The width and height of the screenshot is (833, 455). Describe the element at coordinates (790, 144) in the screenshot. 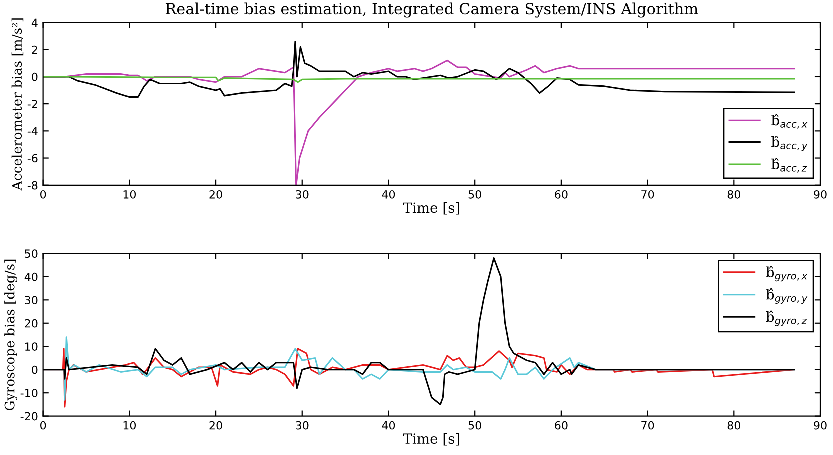

I see `legend-label: b̂$_{acc,y}$` at that location.